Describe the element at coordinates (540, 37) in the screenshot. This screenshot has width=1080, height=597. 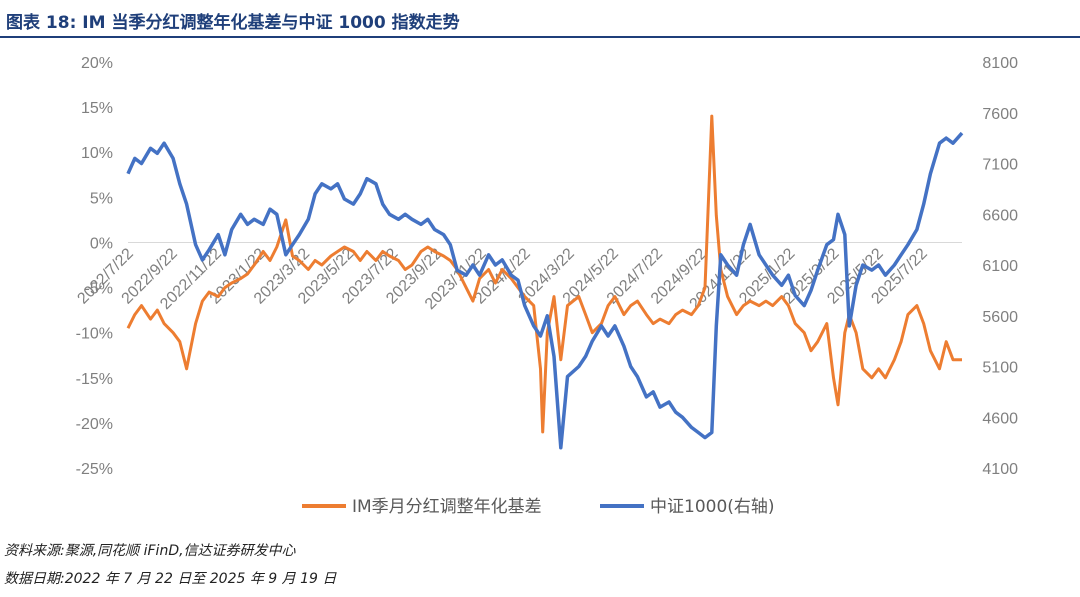
I see `title-divider` at that location.